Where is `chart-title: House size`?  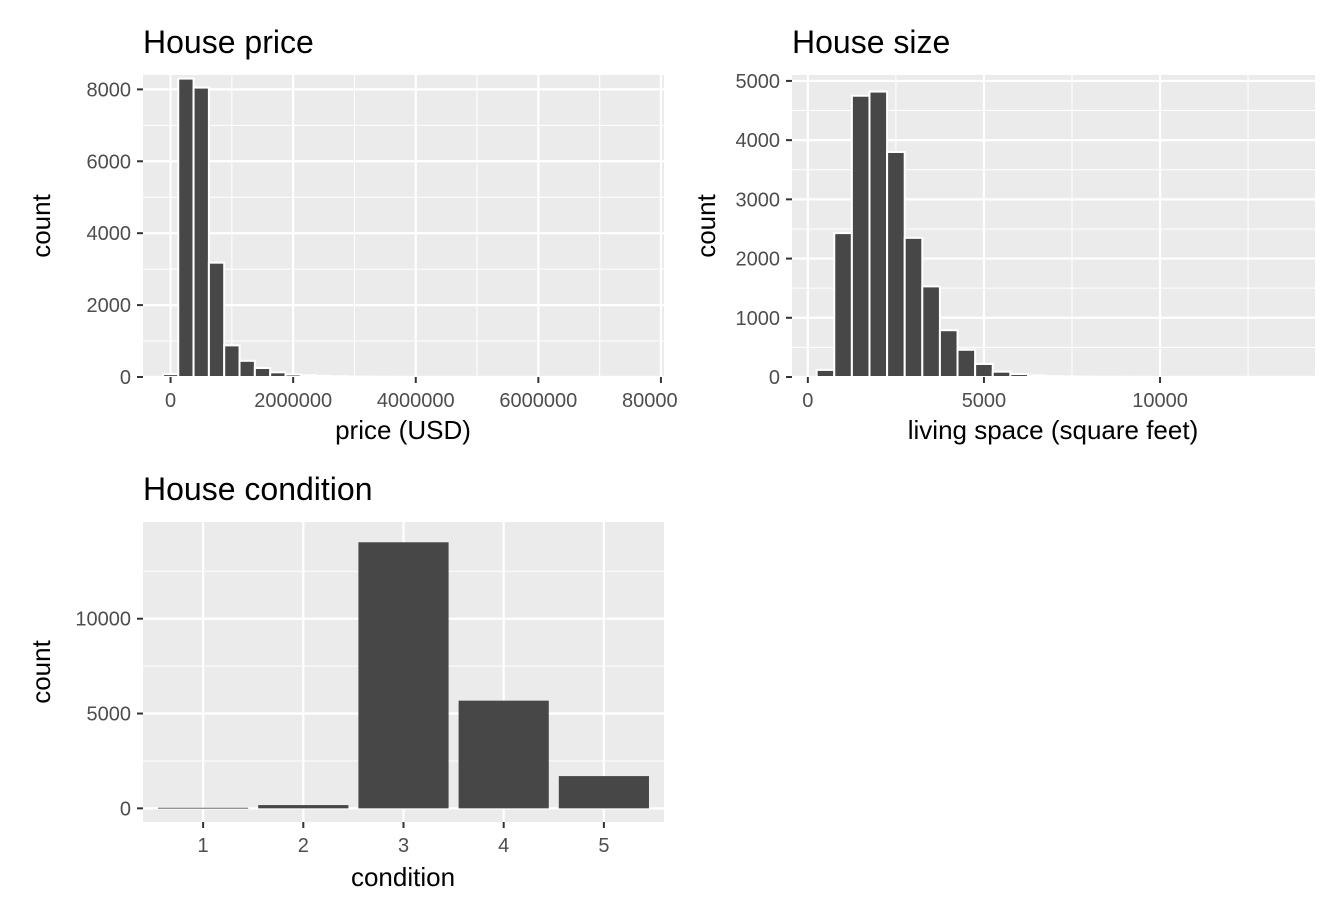 chart-title: House size is located at coordinates (871, 42).